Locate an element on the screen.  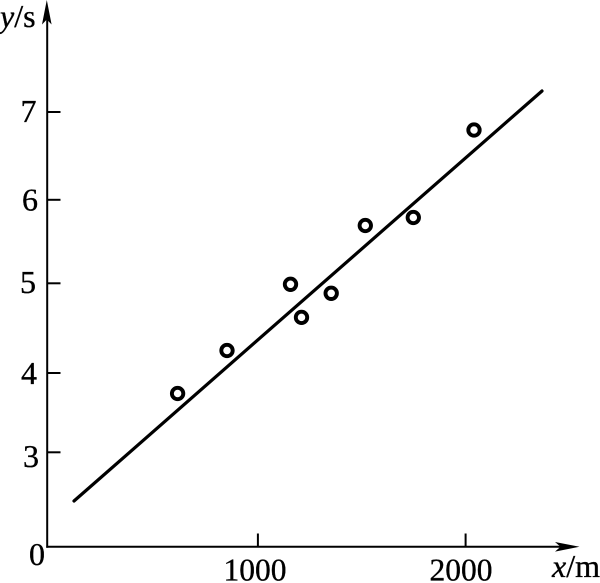
svg-text: y/s is located at coordinates (18, 17).